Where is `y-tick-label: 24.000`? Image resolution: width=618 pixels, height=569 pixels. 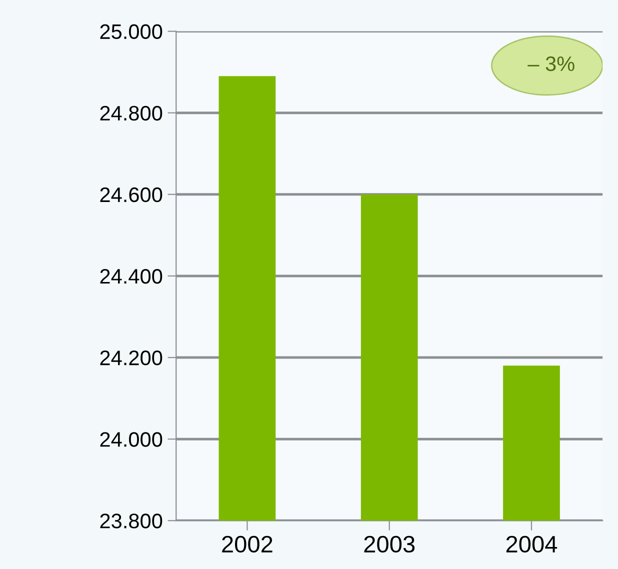 y-tick-label: 24.000 is located at coordinates (131, 439).